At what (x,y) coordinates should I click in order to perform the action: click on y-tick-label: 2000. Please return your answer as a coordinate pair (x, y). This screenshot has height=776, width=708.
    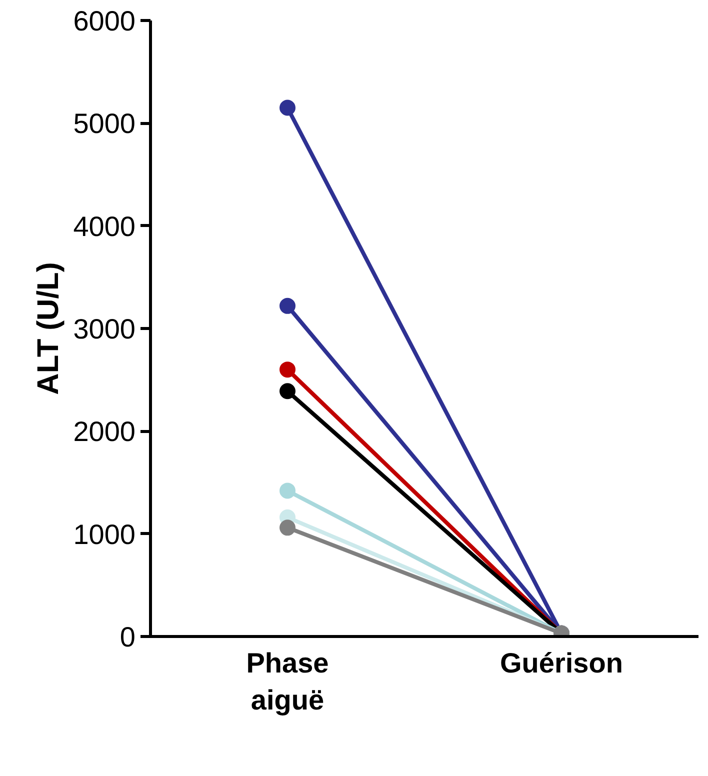
    Looking at the image, I should click on (104, 432).